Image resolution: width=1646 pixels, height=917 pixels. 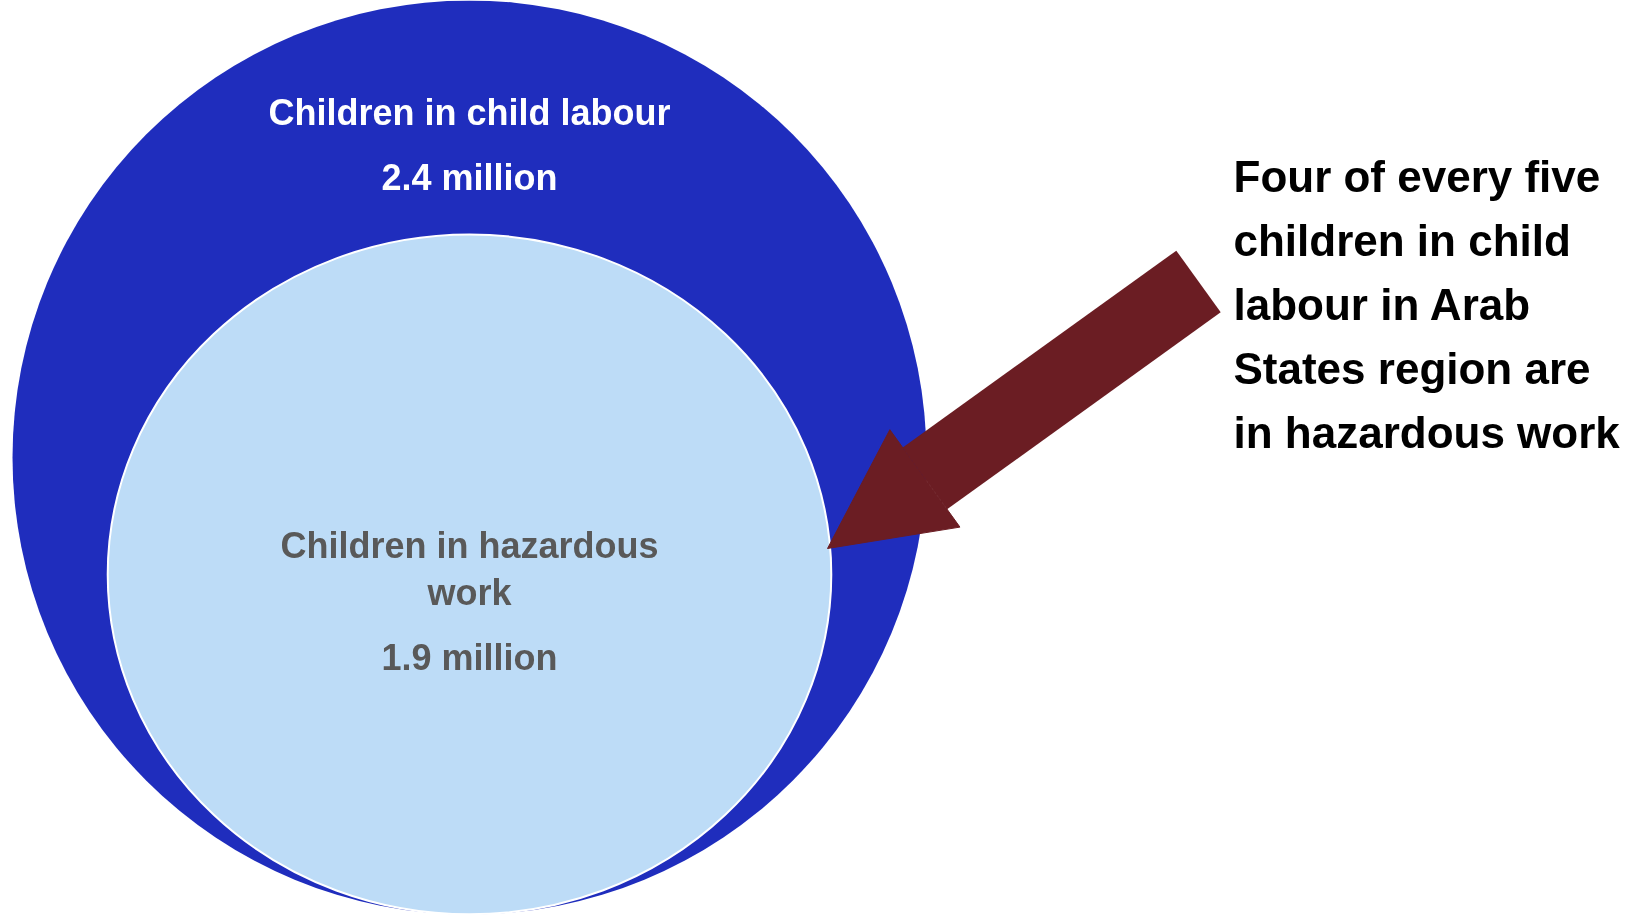 I want to click on category-label: Children in hazardous work, so click(x=469, y=569).